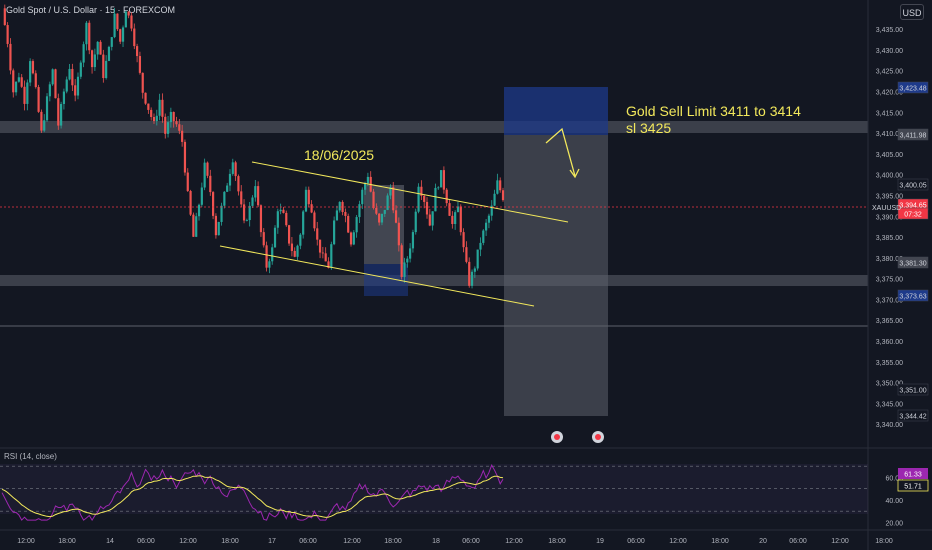 The width and height of the screenshot is (932, 550). What do you see at coordinates (889, 342) in the screenshot?
I see `price-tick: 3,360.00` at bounding box center [889, 342].